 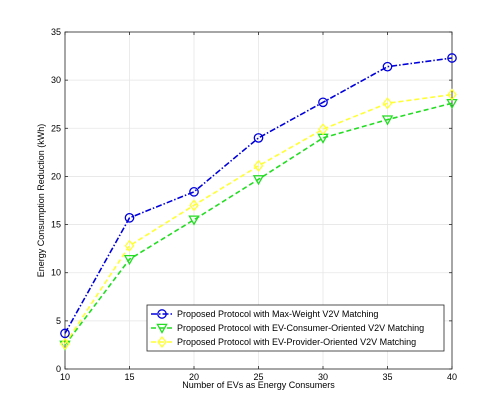 I want to click on x-tick-label: 10, so click(x=65, y=377).